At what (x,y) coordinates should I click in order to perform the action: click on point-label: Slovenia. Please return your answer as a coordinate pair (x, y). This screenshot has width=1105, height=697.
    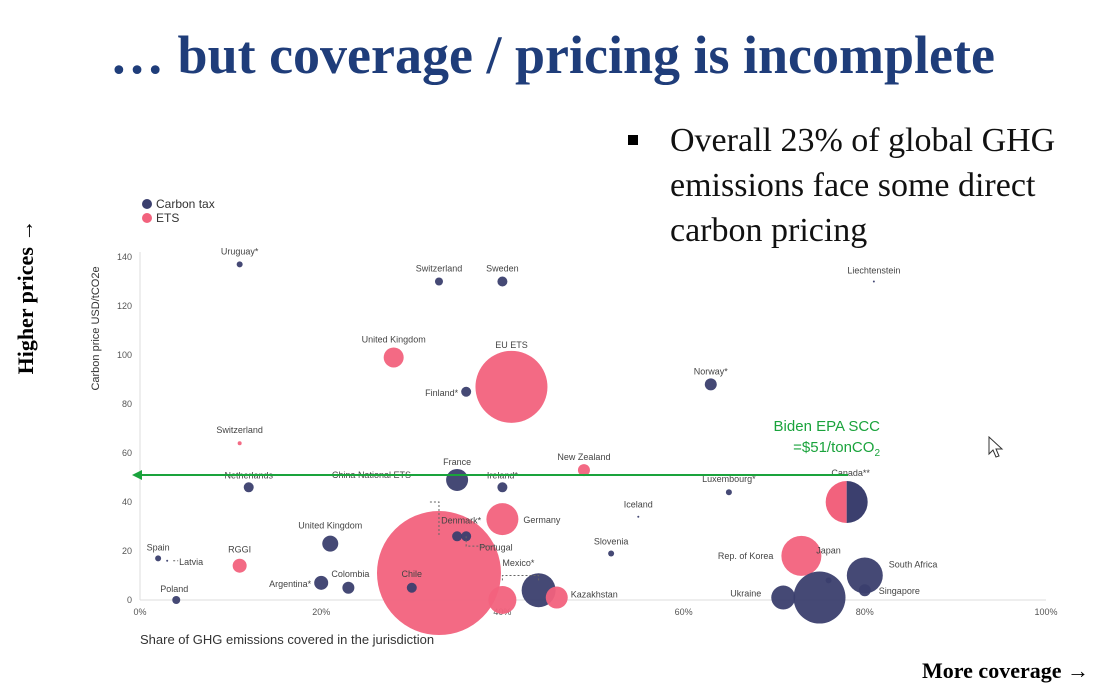
    Looking at the image, I should click on (611, 541).